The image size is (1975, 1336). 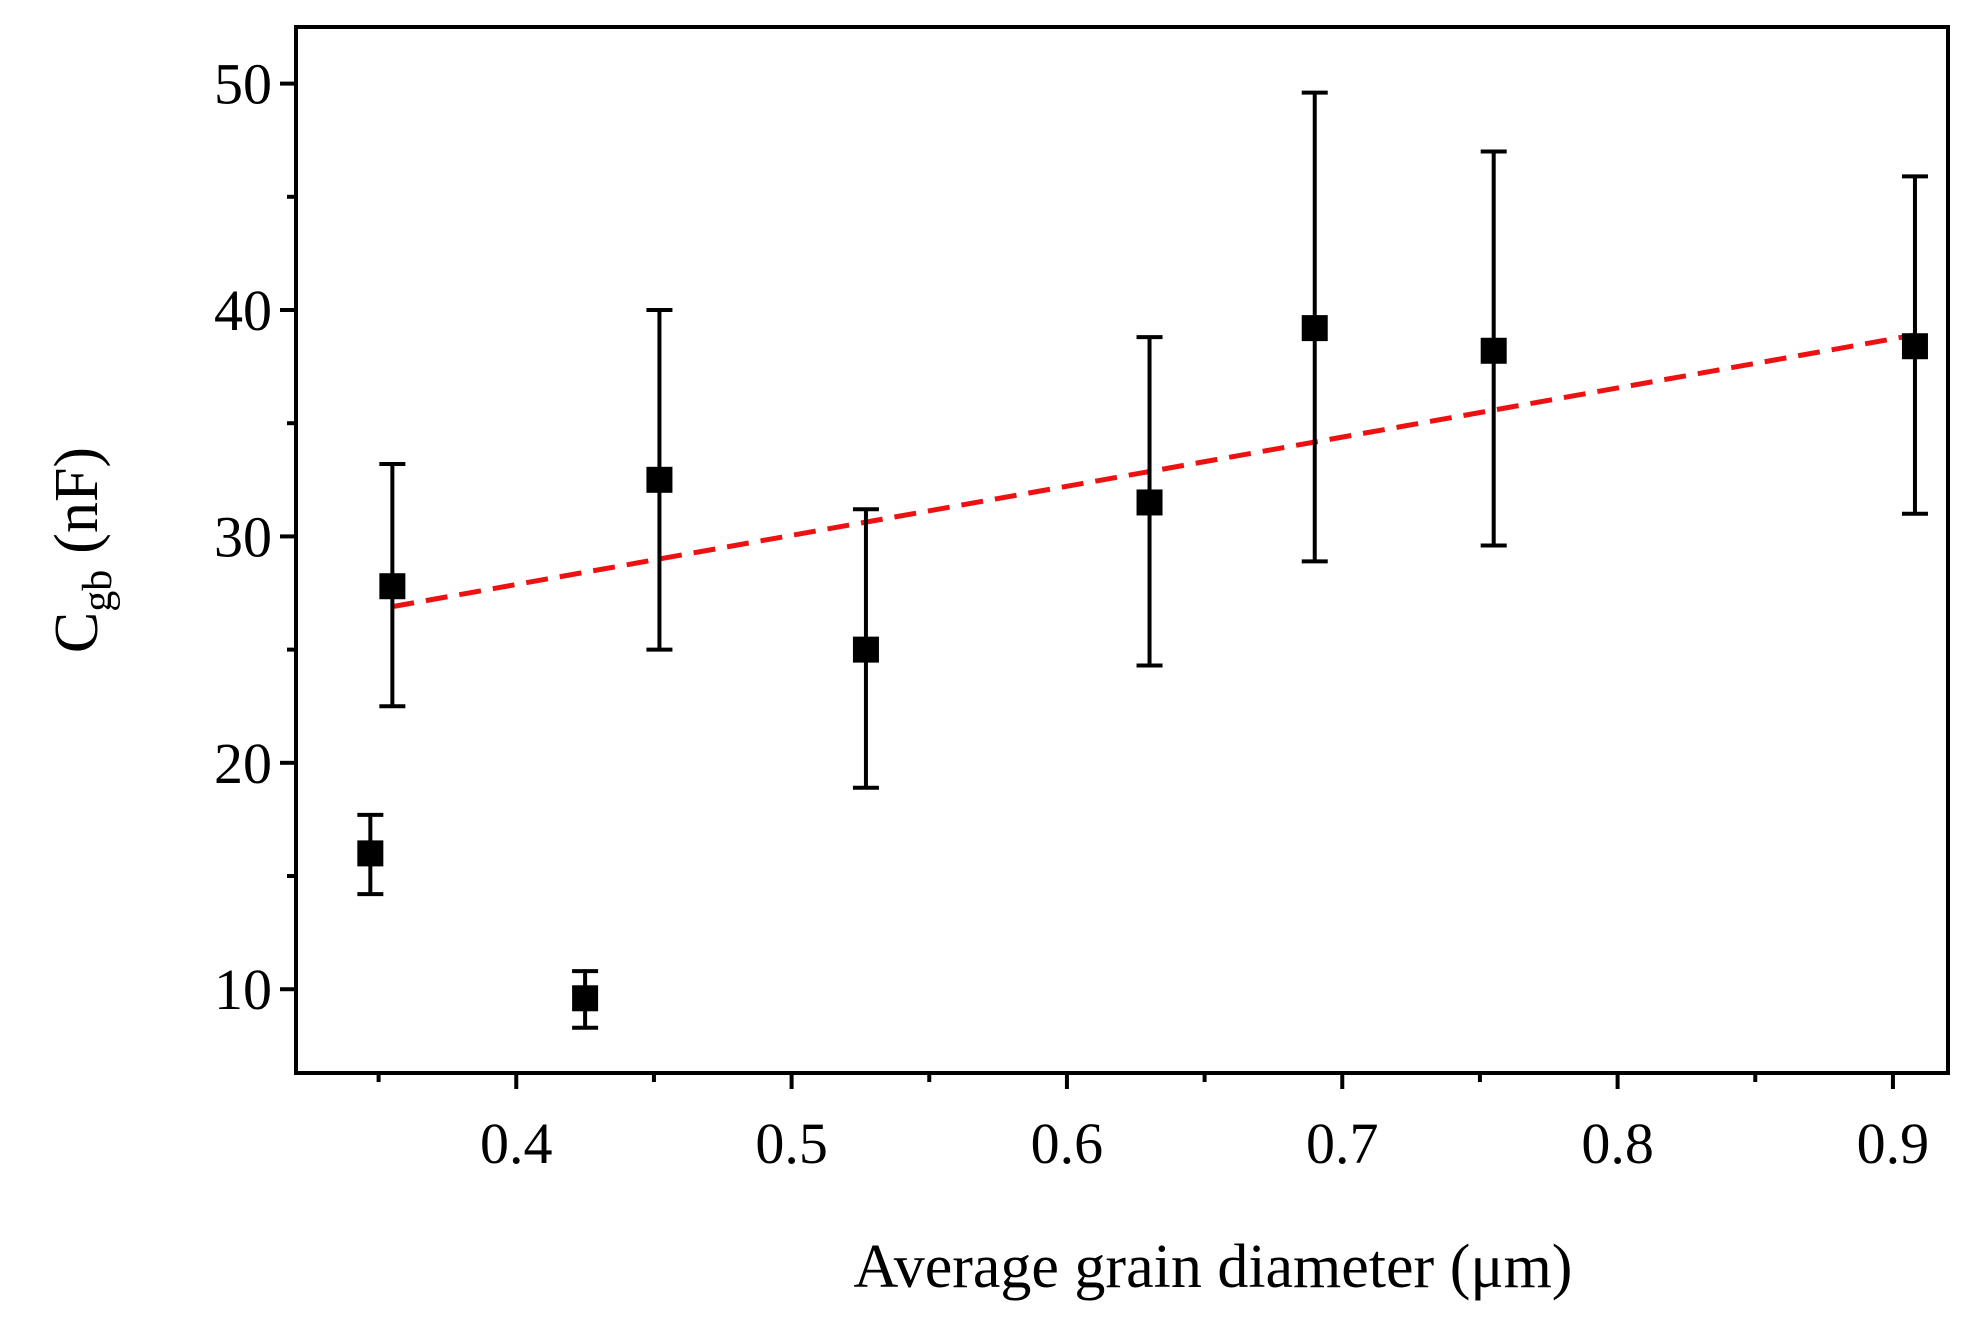 What do you see at coordinates (1213, 1267) in the screenshot?
I see `x-axis-label: Average grain diameter (μm)` at bounding box center [1213, 1267].